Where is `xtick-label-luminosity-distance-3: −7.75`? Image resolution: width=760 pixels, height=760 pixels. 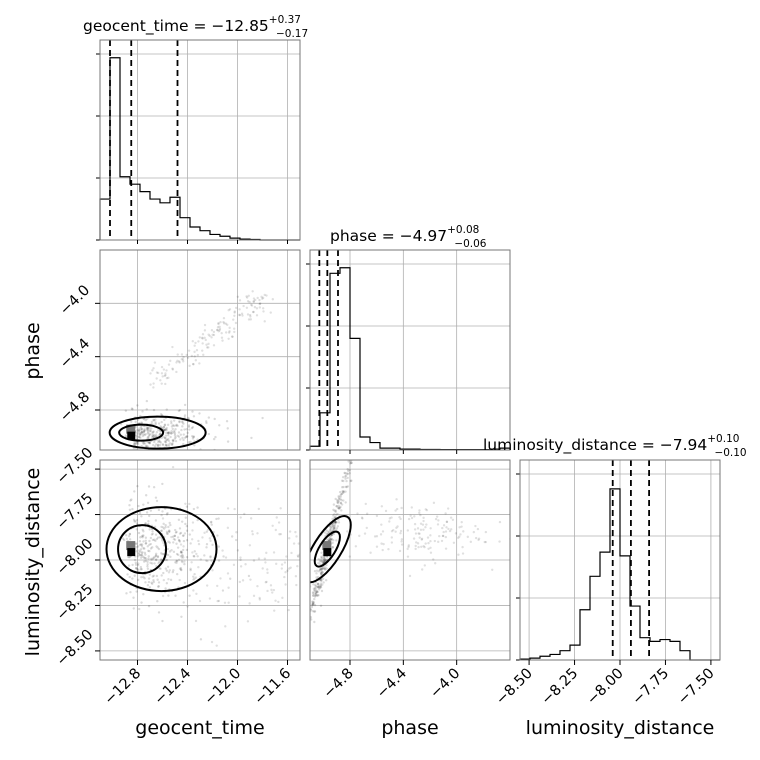
xtick-label-luminosity-distance-3: −7.75 is located at coordinates (651, 687).